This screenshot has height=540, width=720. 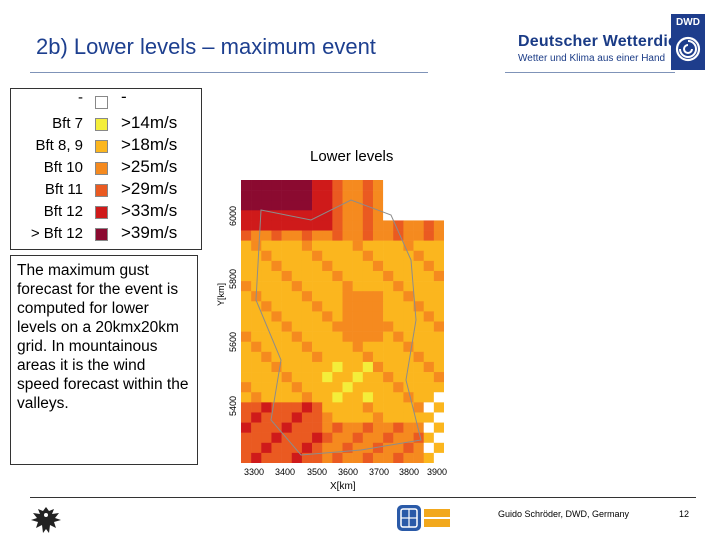 What do you see at coordinates (688, 22) in the screenshot?
I see `dwd-badge-text: DWD` at bounding box center [688, 22].